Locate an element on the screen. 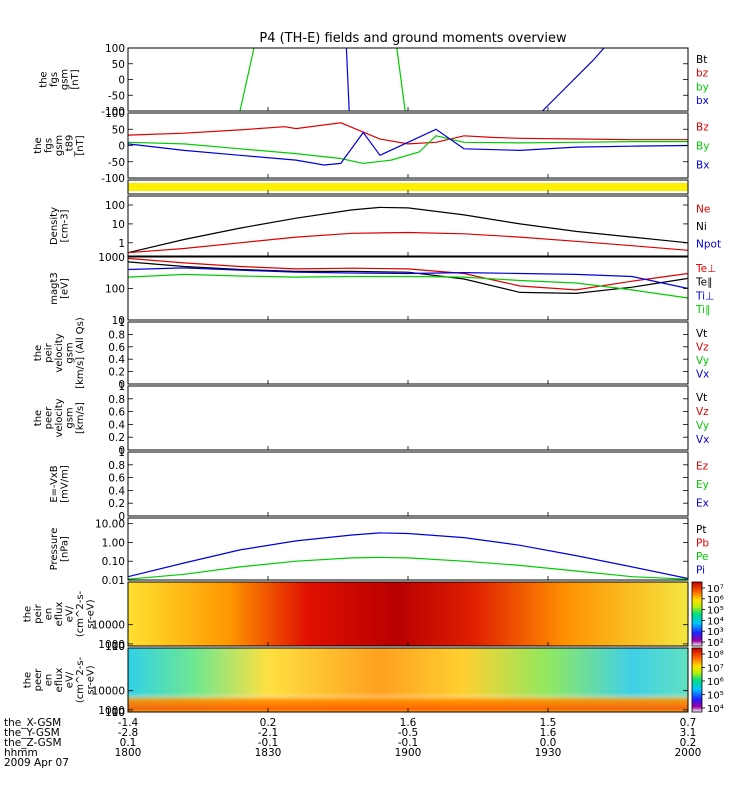 The width and height of the screenshot is (750, 800). y-tick-label: 0.4 is located at coordinates (116, 360).